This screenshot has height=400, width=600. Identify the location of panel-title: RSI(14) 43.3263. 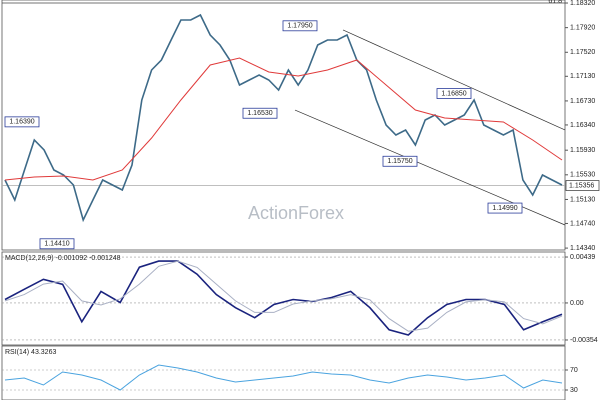
(30, 352).